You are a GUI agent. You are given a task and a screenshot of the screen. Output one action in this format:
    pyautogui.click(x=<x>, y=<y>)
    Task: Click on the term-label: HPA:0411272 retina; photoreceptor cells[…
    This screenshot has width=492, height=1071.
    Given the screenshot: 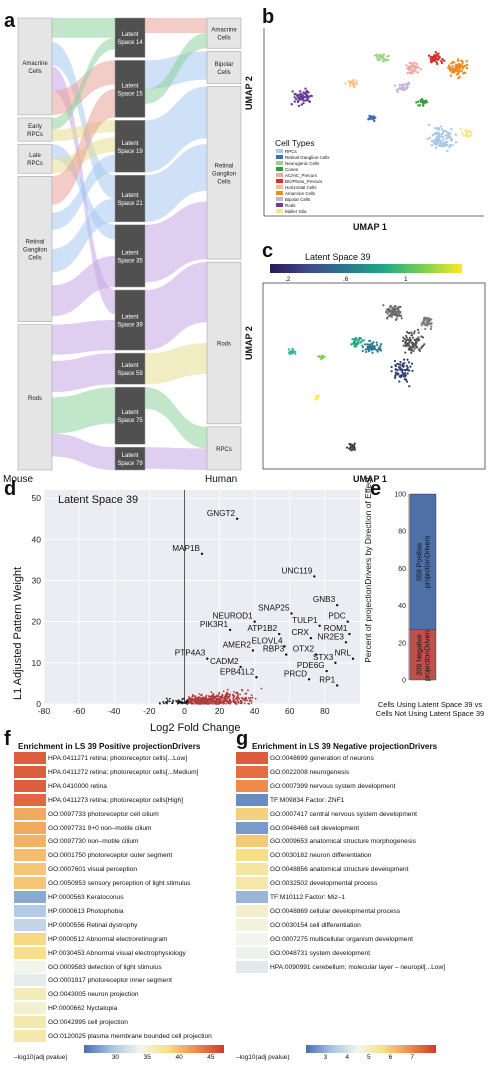 What is the action you would take?
    pyautogui.click(x=123, y=772)
    